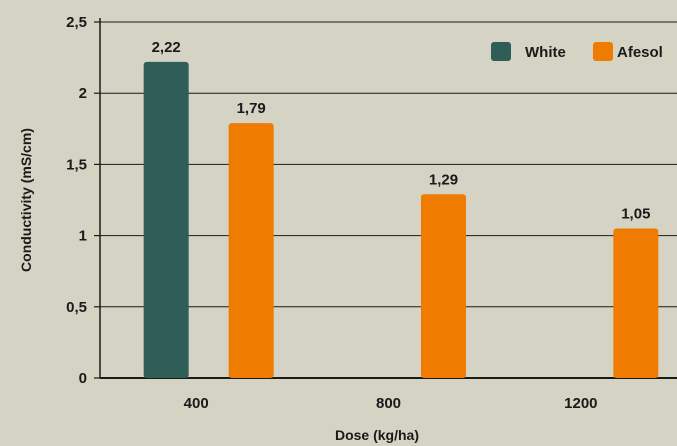 The width and height of the screenshot is (677, 446). What do you see at coordinates (196, 403) in the screenshot?
I see `x-tick-label: 400` at bounding box center [196, 403].